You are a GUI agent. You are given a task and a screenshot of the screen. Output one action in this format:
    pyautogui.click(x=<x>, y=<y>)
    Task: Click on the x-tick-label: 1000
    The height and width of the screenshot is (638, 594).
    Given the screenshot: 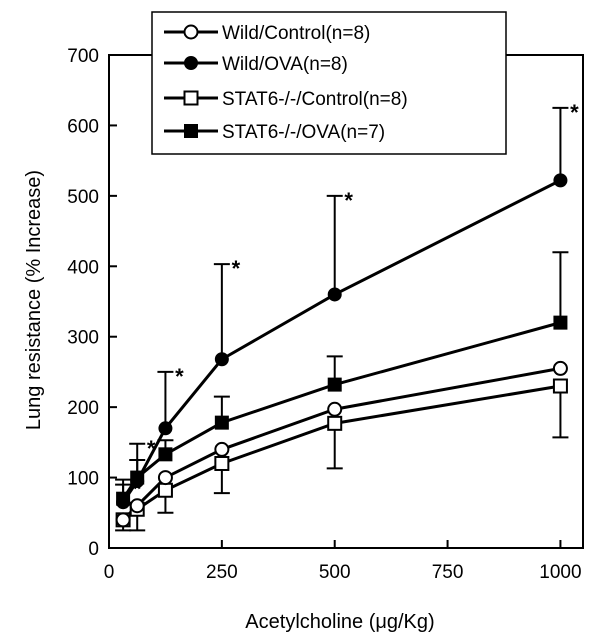 What is the action you would take?
    pyautogui.click(x=560, y=572)
    